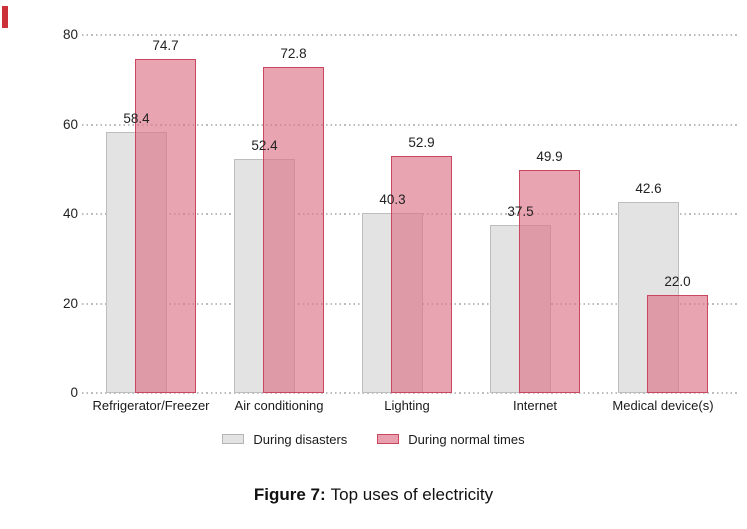  I want to click on y-axis-tick-label: 20, so click(70, 303).